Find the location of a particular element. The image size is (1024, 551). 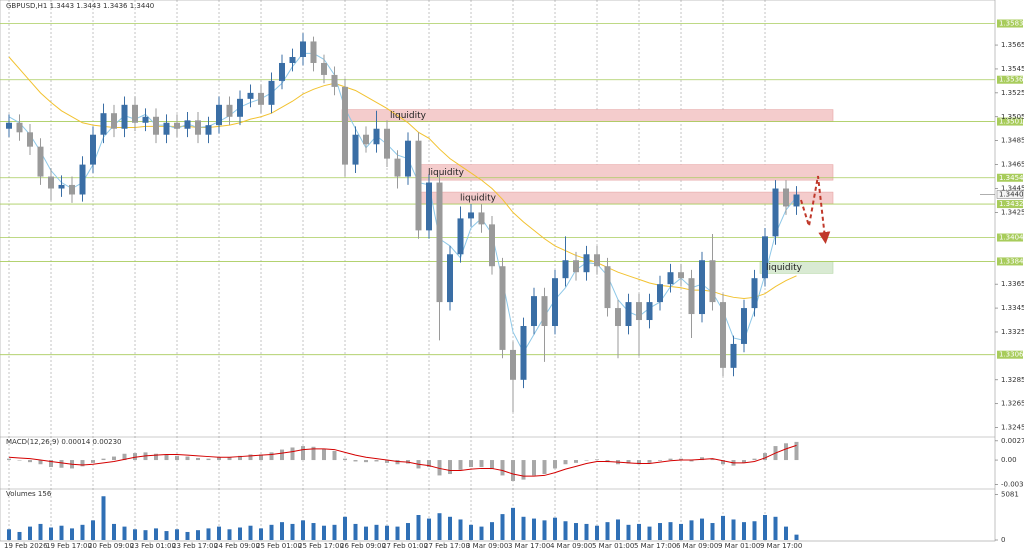

last-price-tag is located at coordinates (1010, 194).